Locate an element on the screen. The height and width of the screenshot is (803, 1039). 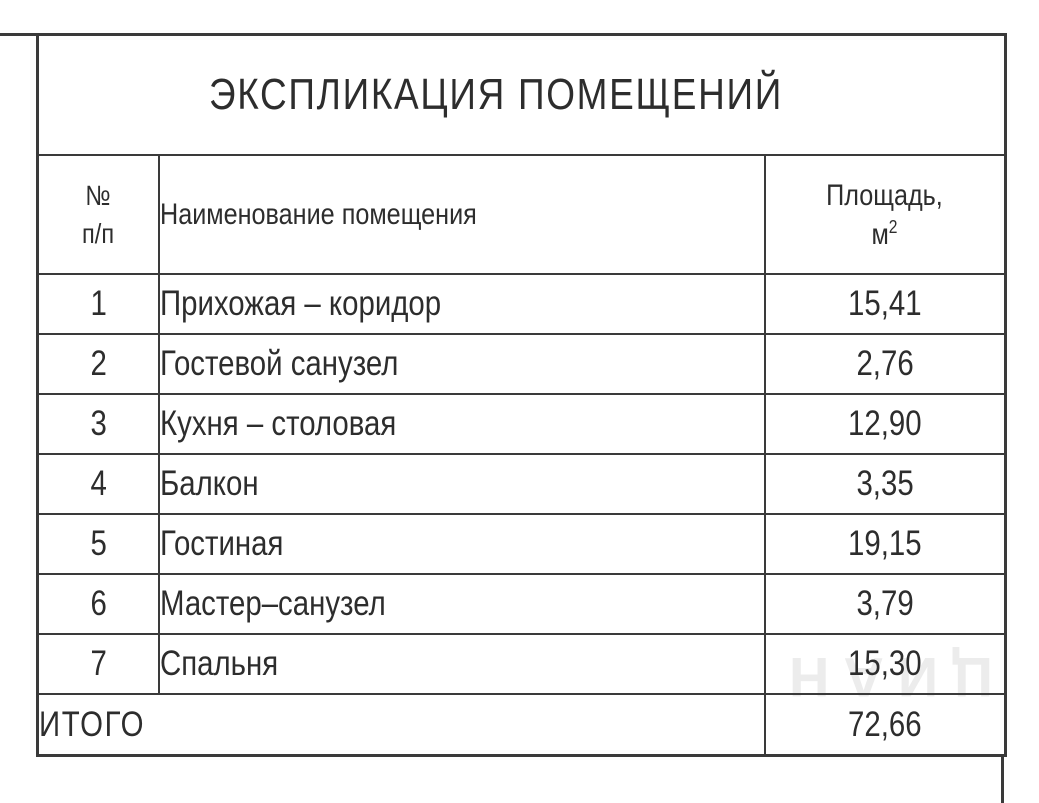
table-total-row: ИТОГО 72,66 is located at coordinates (522, 725).